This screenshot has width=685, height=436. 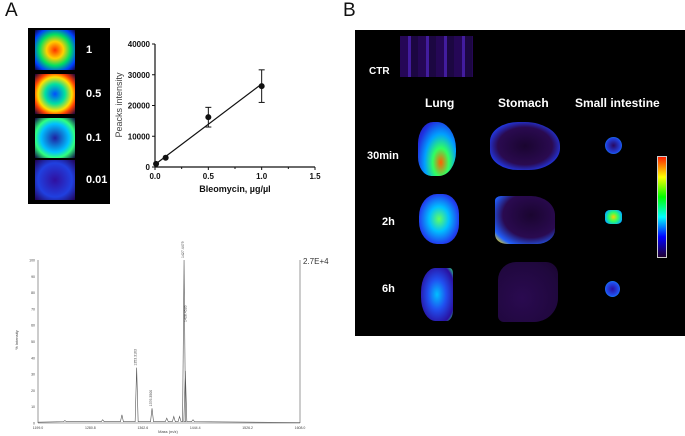 What do you see at coordinates (60, 96) in the screenshot?
I see `conc-spot-2: 0.5` at bounding box center [60, 96].